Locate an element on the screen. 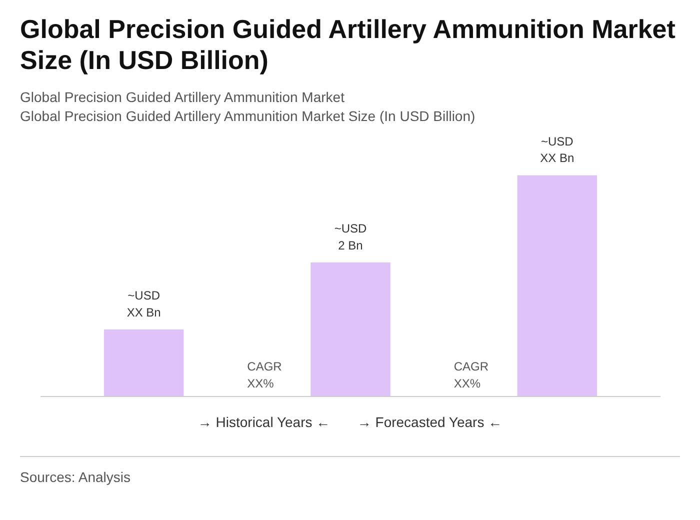 This screenshot has height=520, width=700. chart-subtitle: Global Precision Guided Artillery Ammunition Market Global Precision Guided Artillery Ammunition Market Size (In USD Billion) is located at coordinates (248, 107).